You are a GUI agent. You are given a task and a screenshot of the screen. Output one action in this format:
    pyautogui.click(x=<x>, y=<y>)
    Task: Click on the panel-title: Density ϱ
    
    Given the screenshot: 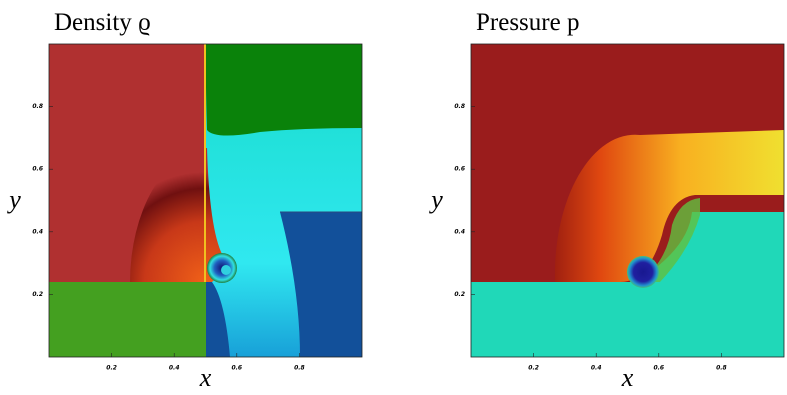 What is the action you would take?
    pyautogui.click(x=102, y=22)
    